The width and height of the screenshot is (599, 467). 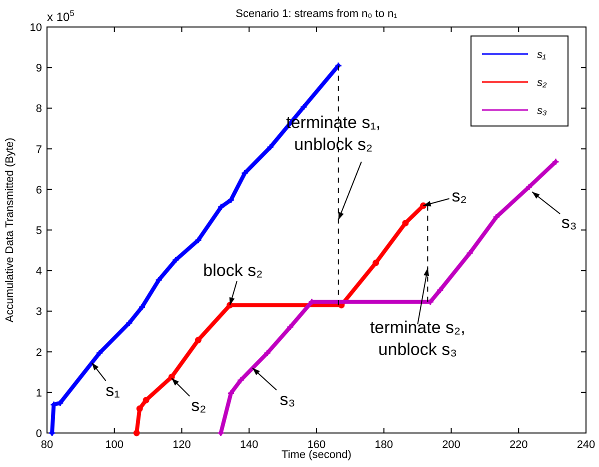 I want to click on x-tick-label: 200, so click(x=451, y=445).